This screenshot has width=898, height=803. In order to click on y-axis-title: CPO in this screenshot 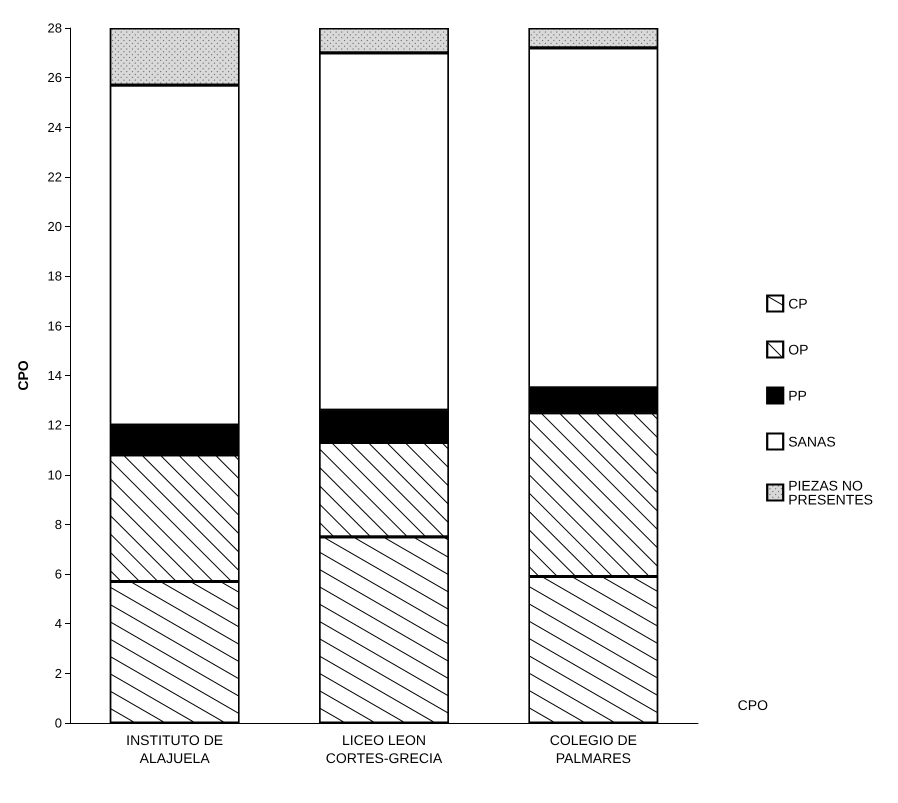, I will do `click(23, 375)`.